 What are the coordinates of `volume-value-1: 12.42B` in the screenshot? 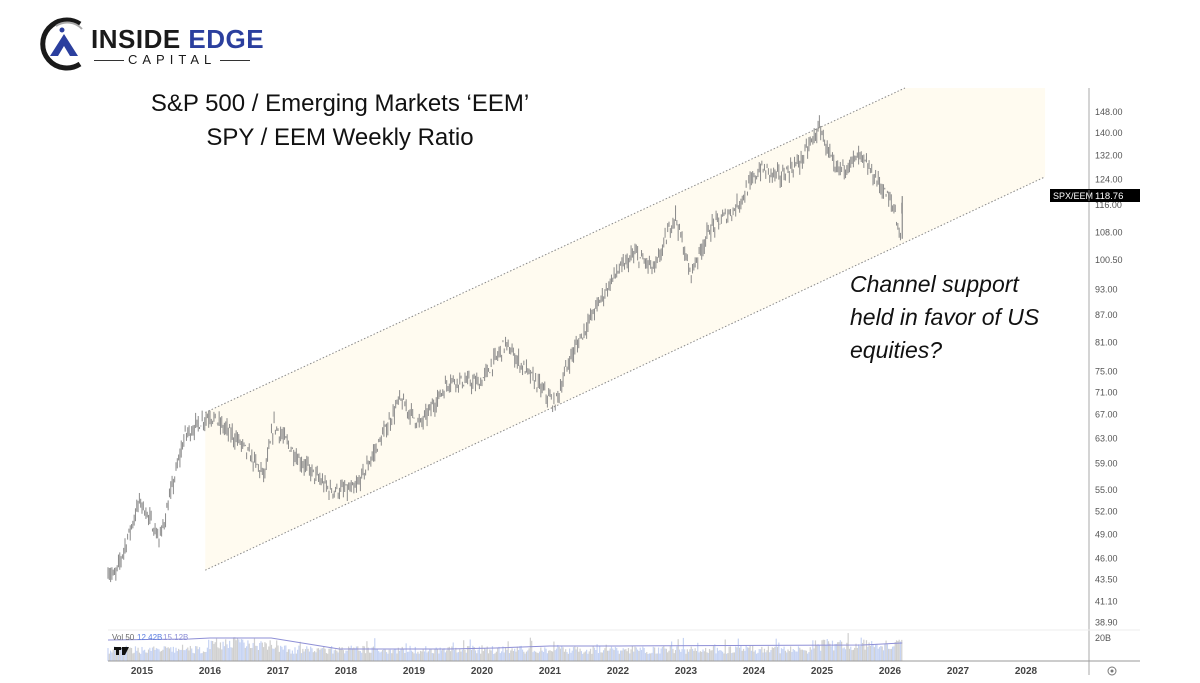 It's located at (149, 637).